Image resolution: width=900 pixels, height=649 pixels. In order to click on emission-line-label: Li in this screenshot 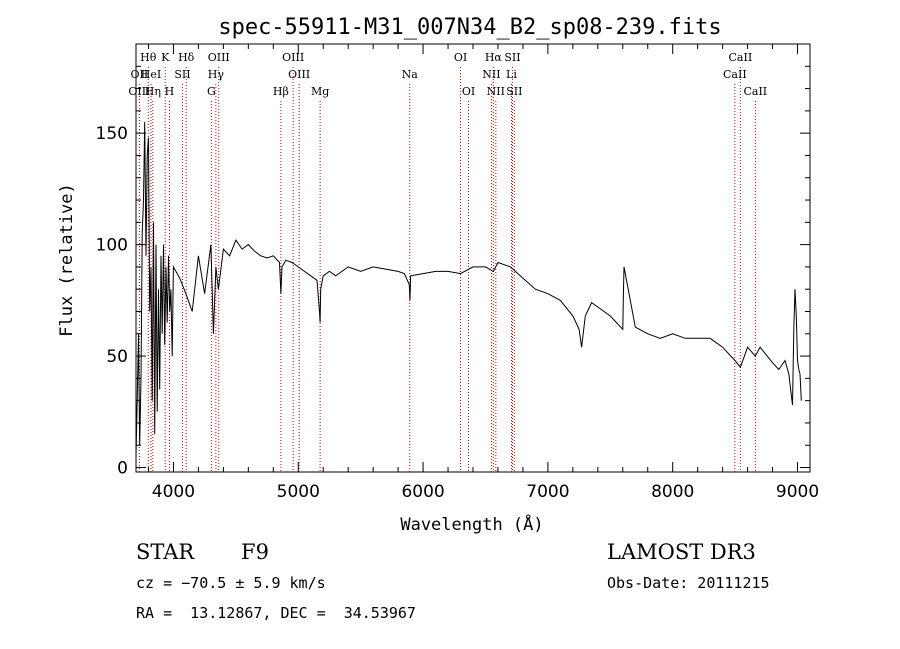, I will do `click(511, 74)`.